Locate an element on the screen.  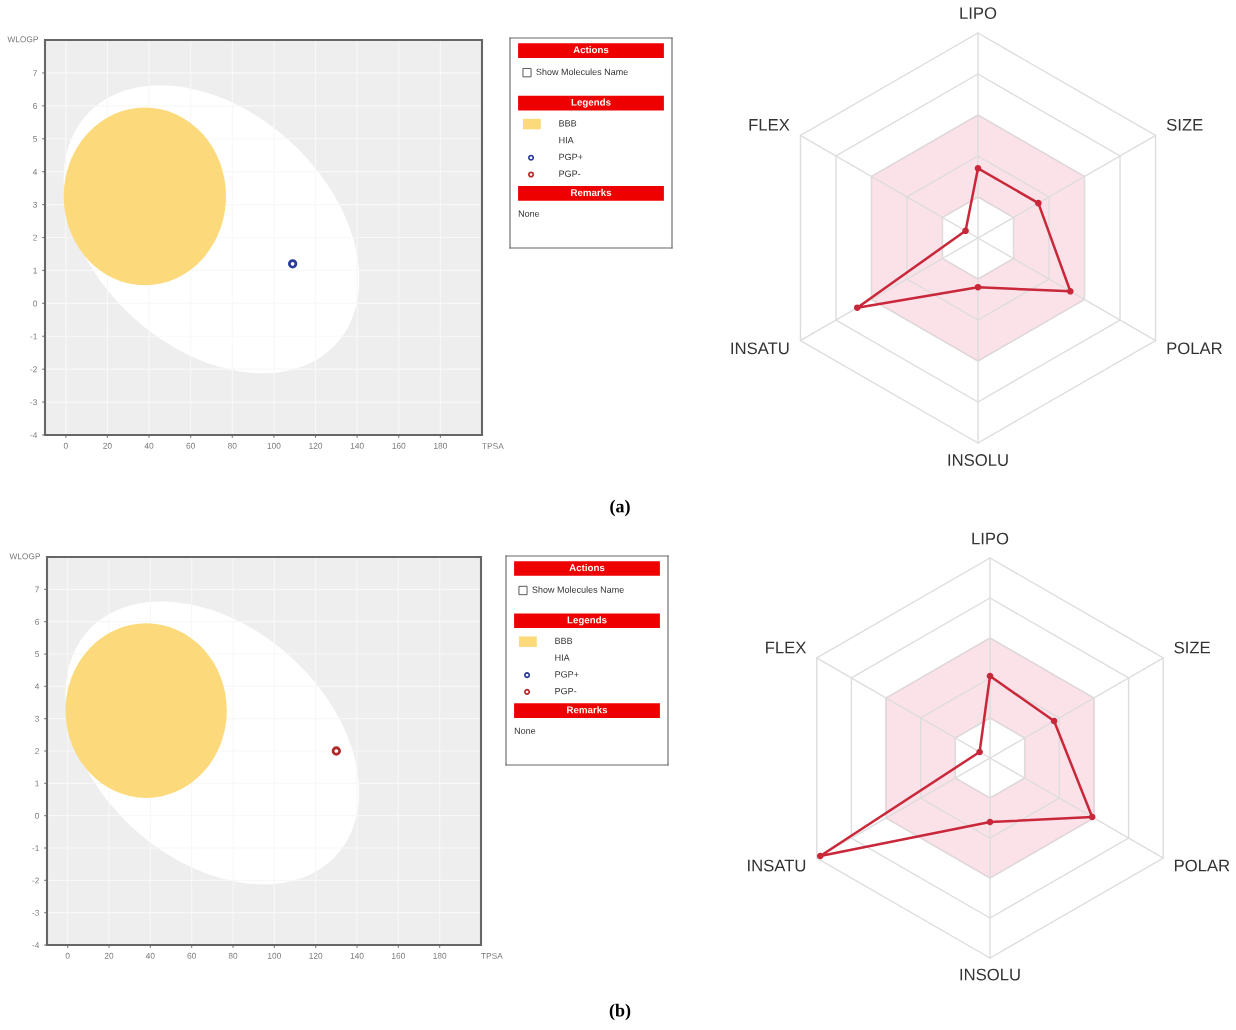
text: (b) is located at coordinates (620, 1012).